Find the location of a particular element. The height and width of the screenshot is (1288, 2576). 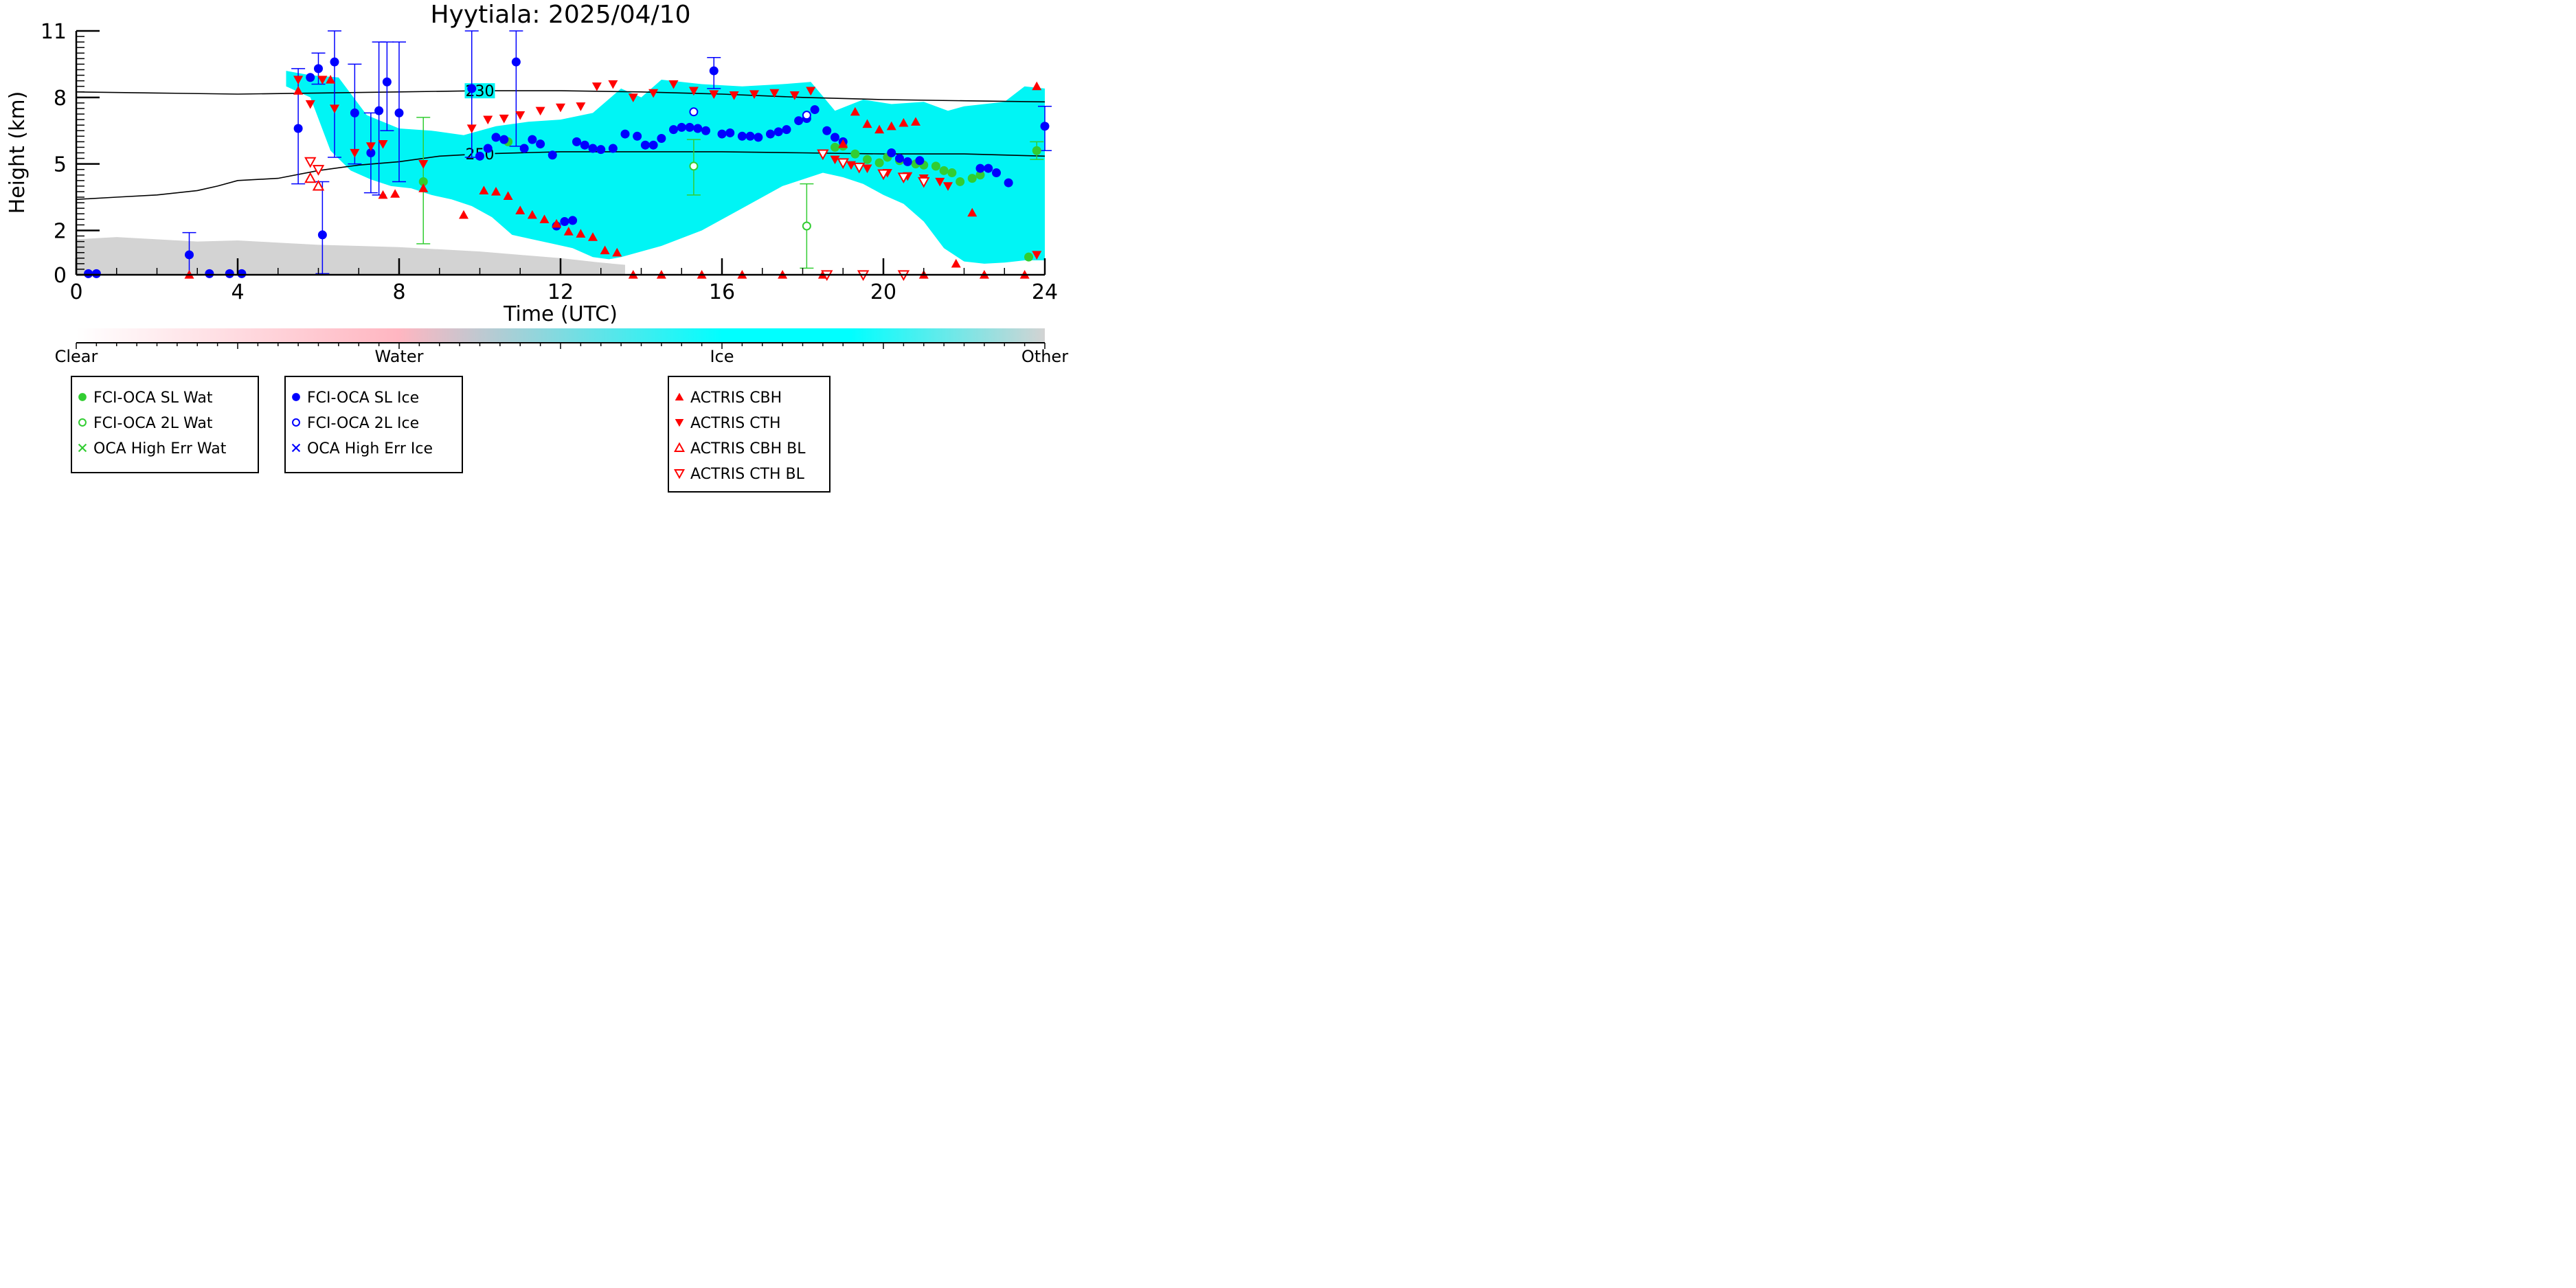

y-tick-label: 5 is located at coordinates (60, 165).